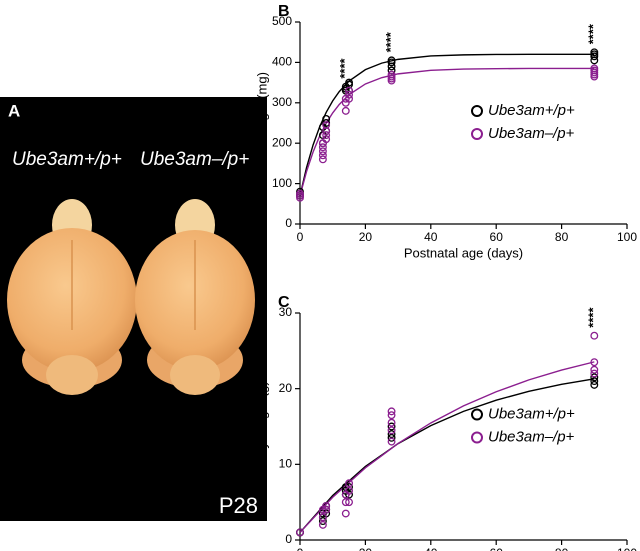 The width and height of the screenshot is (640, 551). Describe the element at coordinates (261, 426) in the screenshot. I see `y-axis-label: Body weight (g)` at that location.